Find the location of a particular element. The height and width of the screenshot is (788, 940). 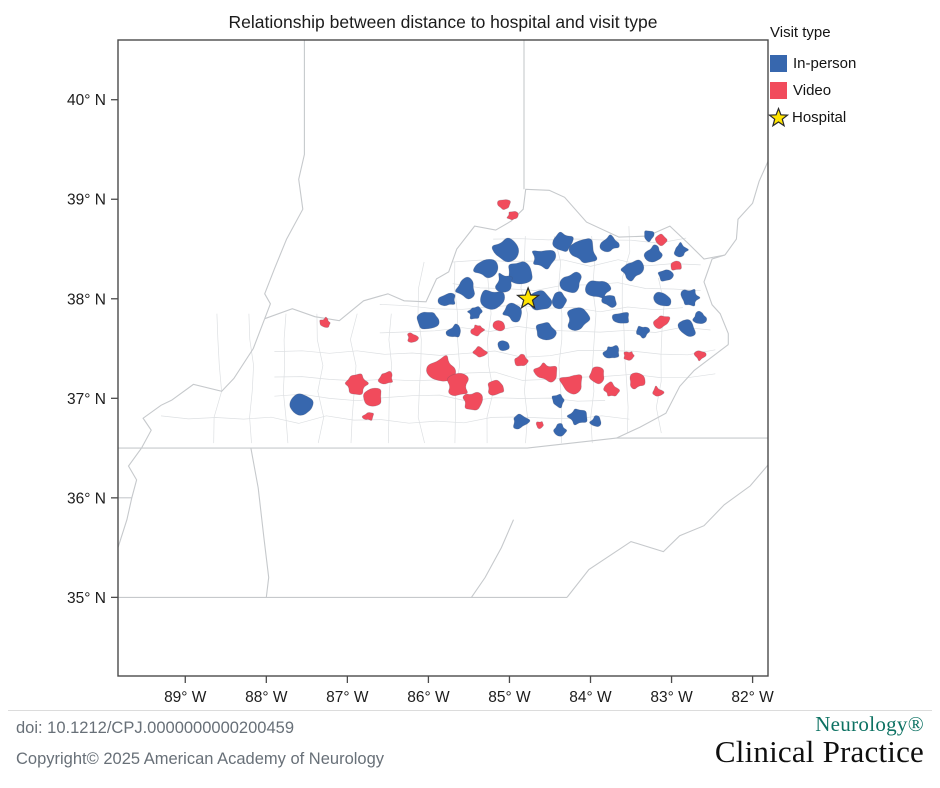

y-tick-label: 40° N is located at coordinates (86, 100).